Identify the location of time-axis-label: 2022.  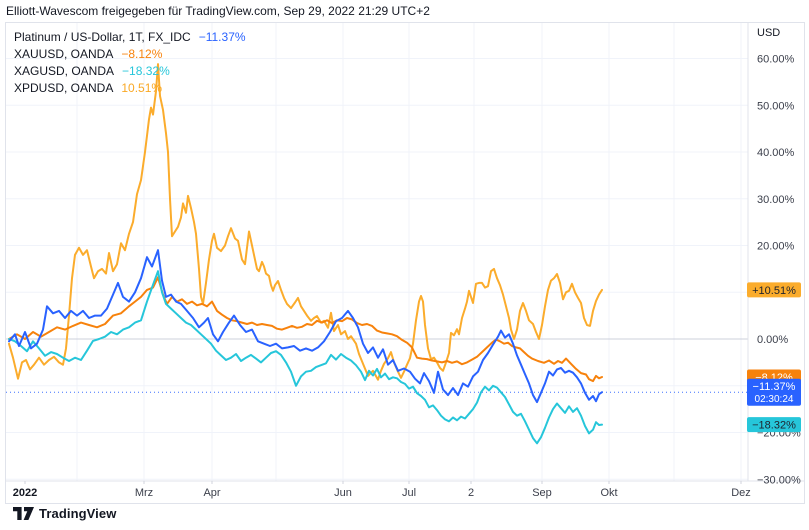
(25, 493).